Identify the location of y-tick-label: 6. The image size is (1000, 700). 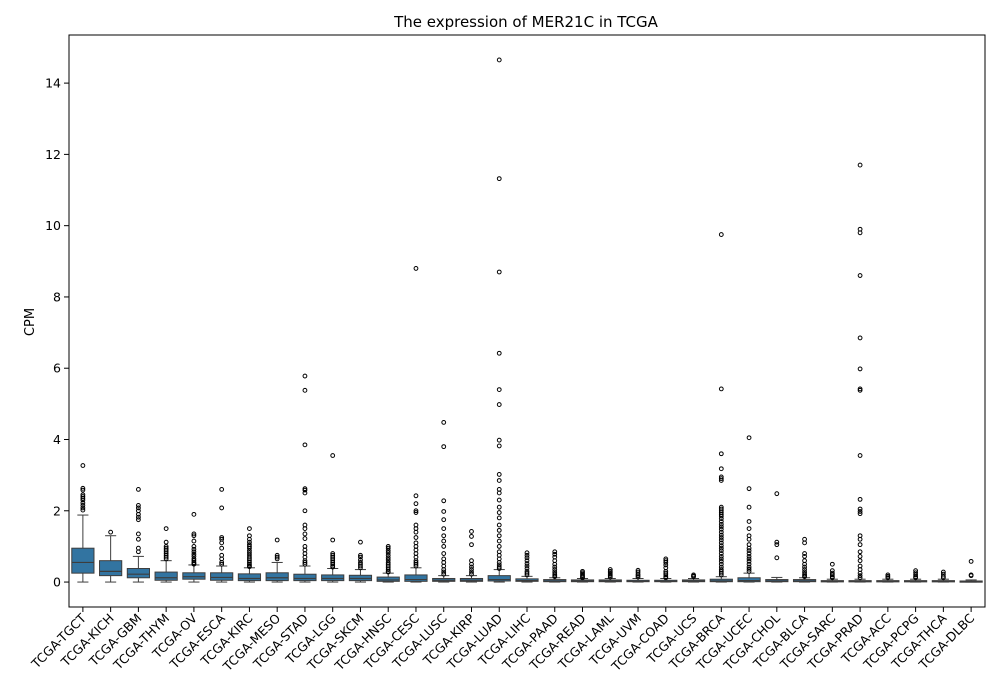
(57, 368).